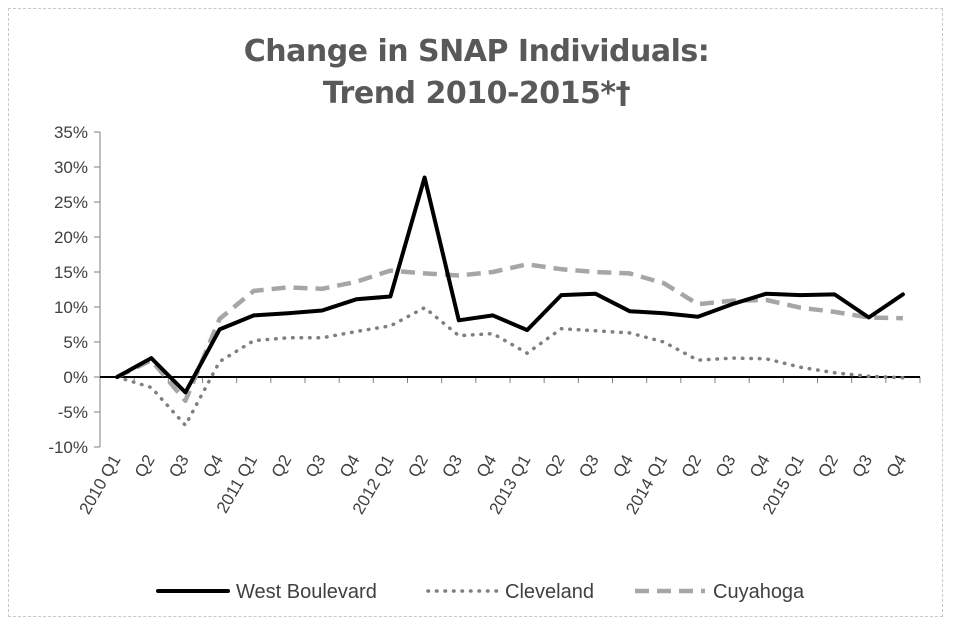  What do you see at coordinates (73, 412) in the screenshot?
I see `y-tick-label: -5%` at bounding box center [73, 412].